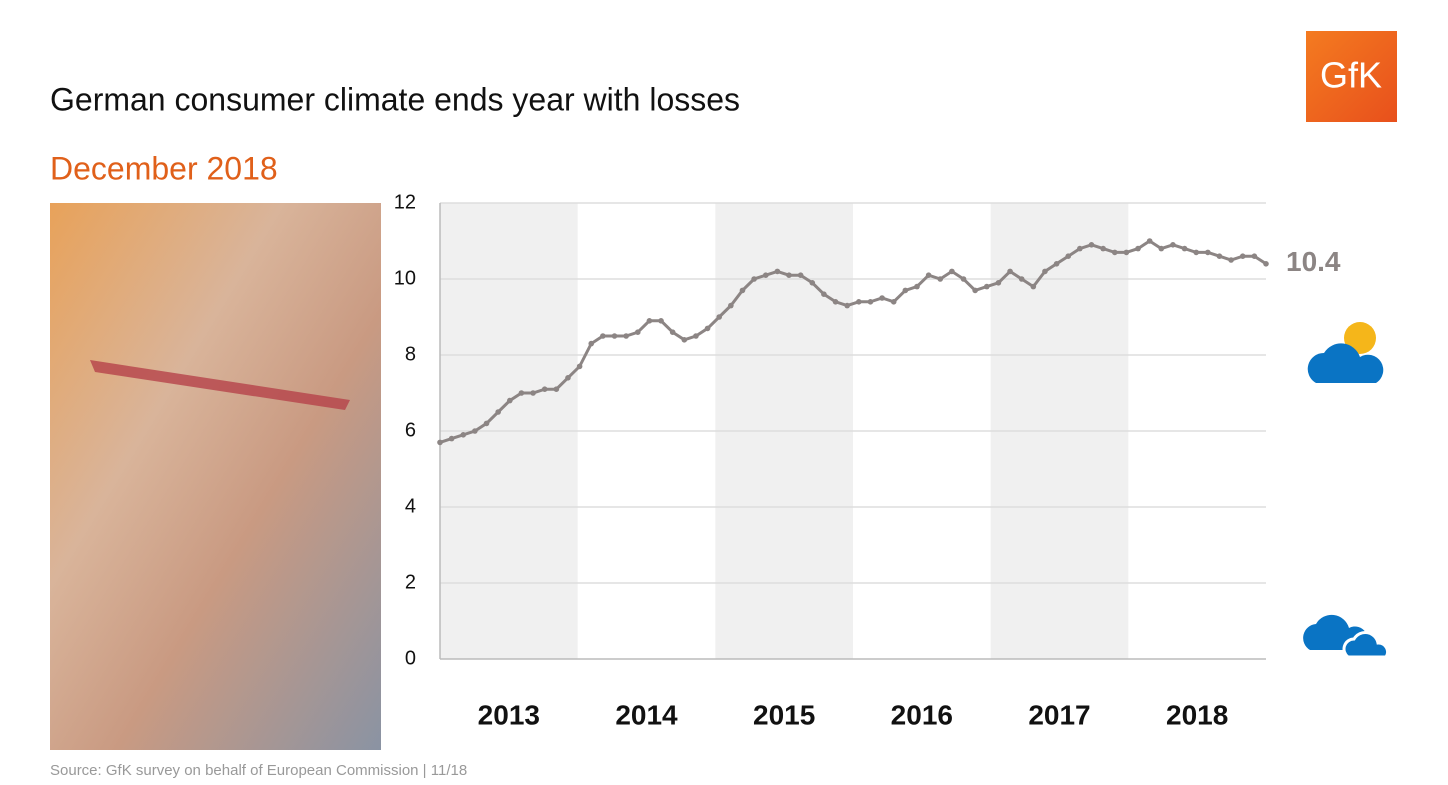  I want to click on x-tick-label: 2017, so click(1059, 714).